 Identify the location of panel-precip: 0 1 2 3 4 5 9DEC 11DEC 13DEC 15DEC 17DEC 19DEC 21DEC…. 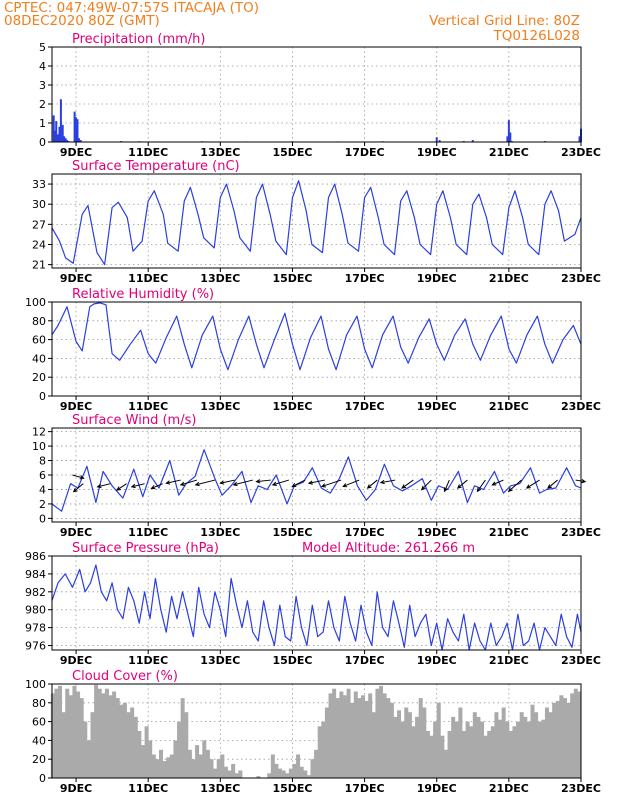
(320, 95).